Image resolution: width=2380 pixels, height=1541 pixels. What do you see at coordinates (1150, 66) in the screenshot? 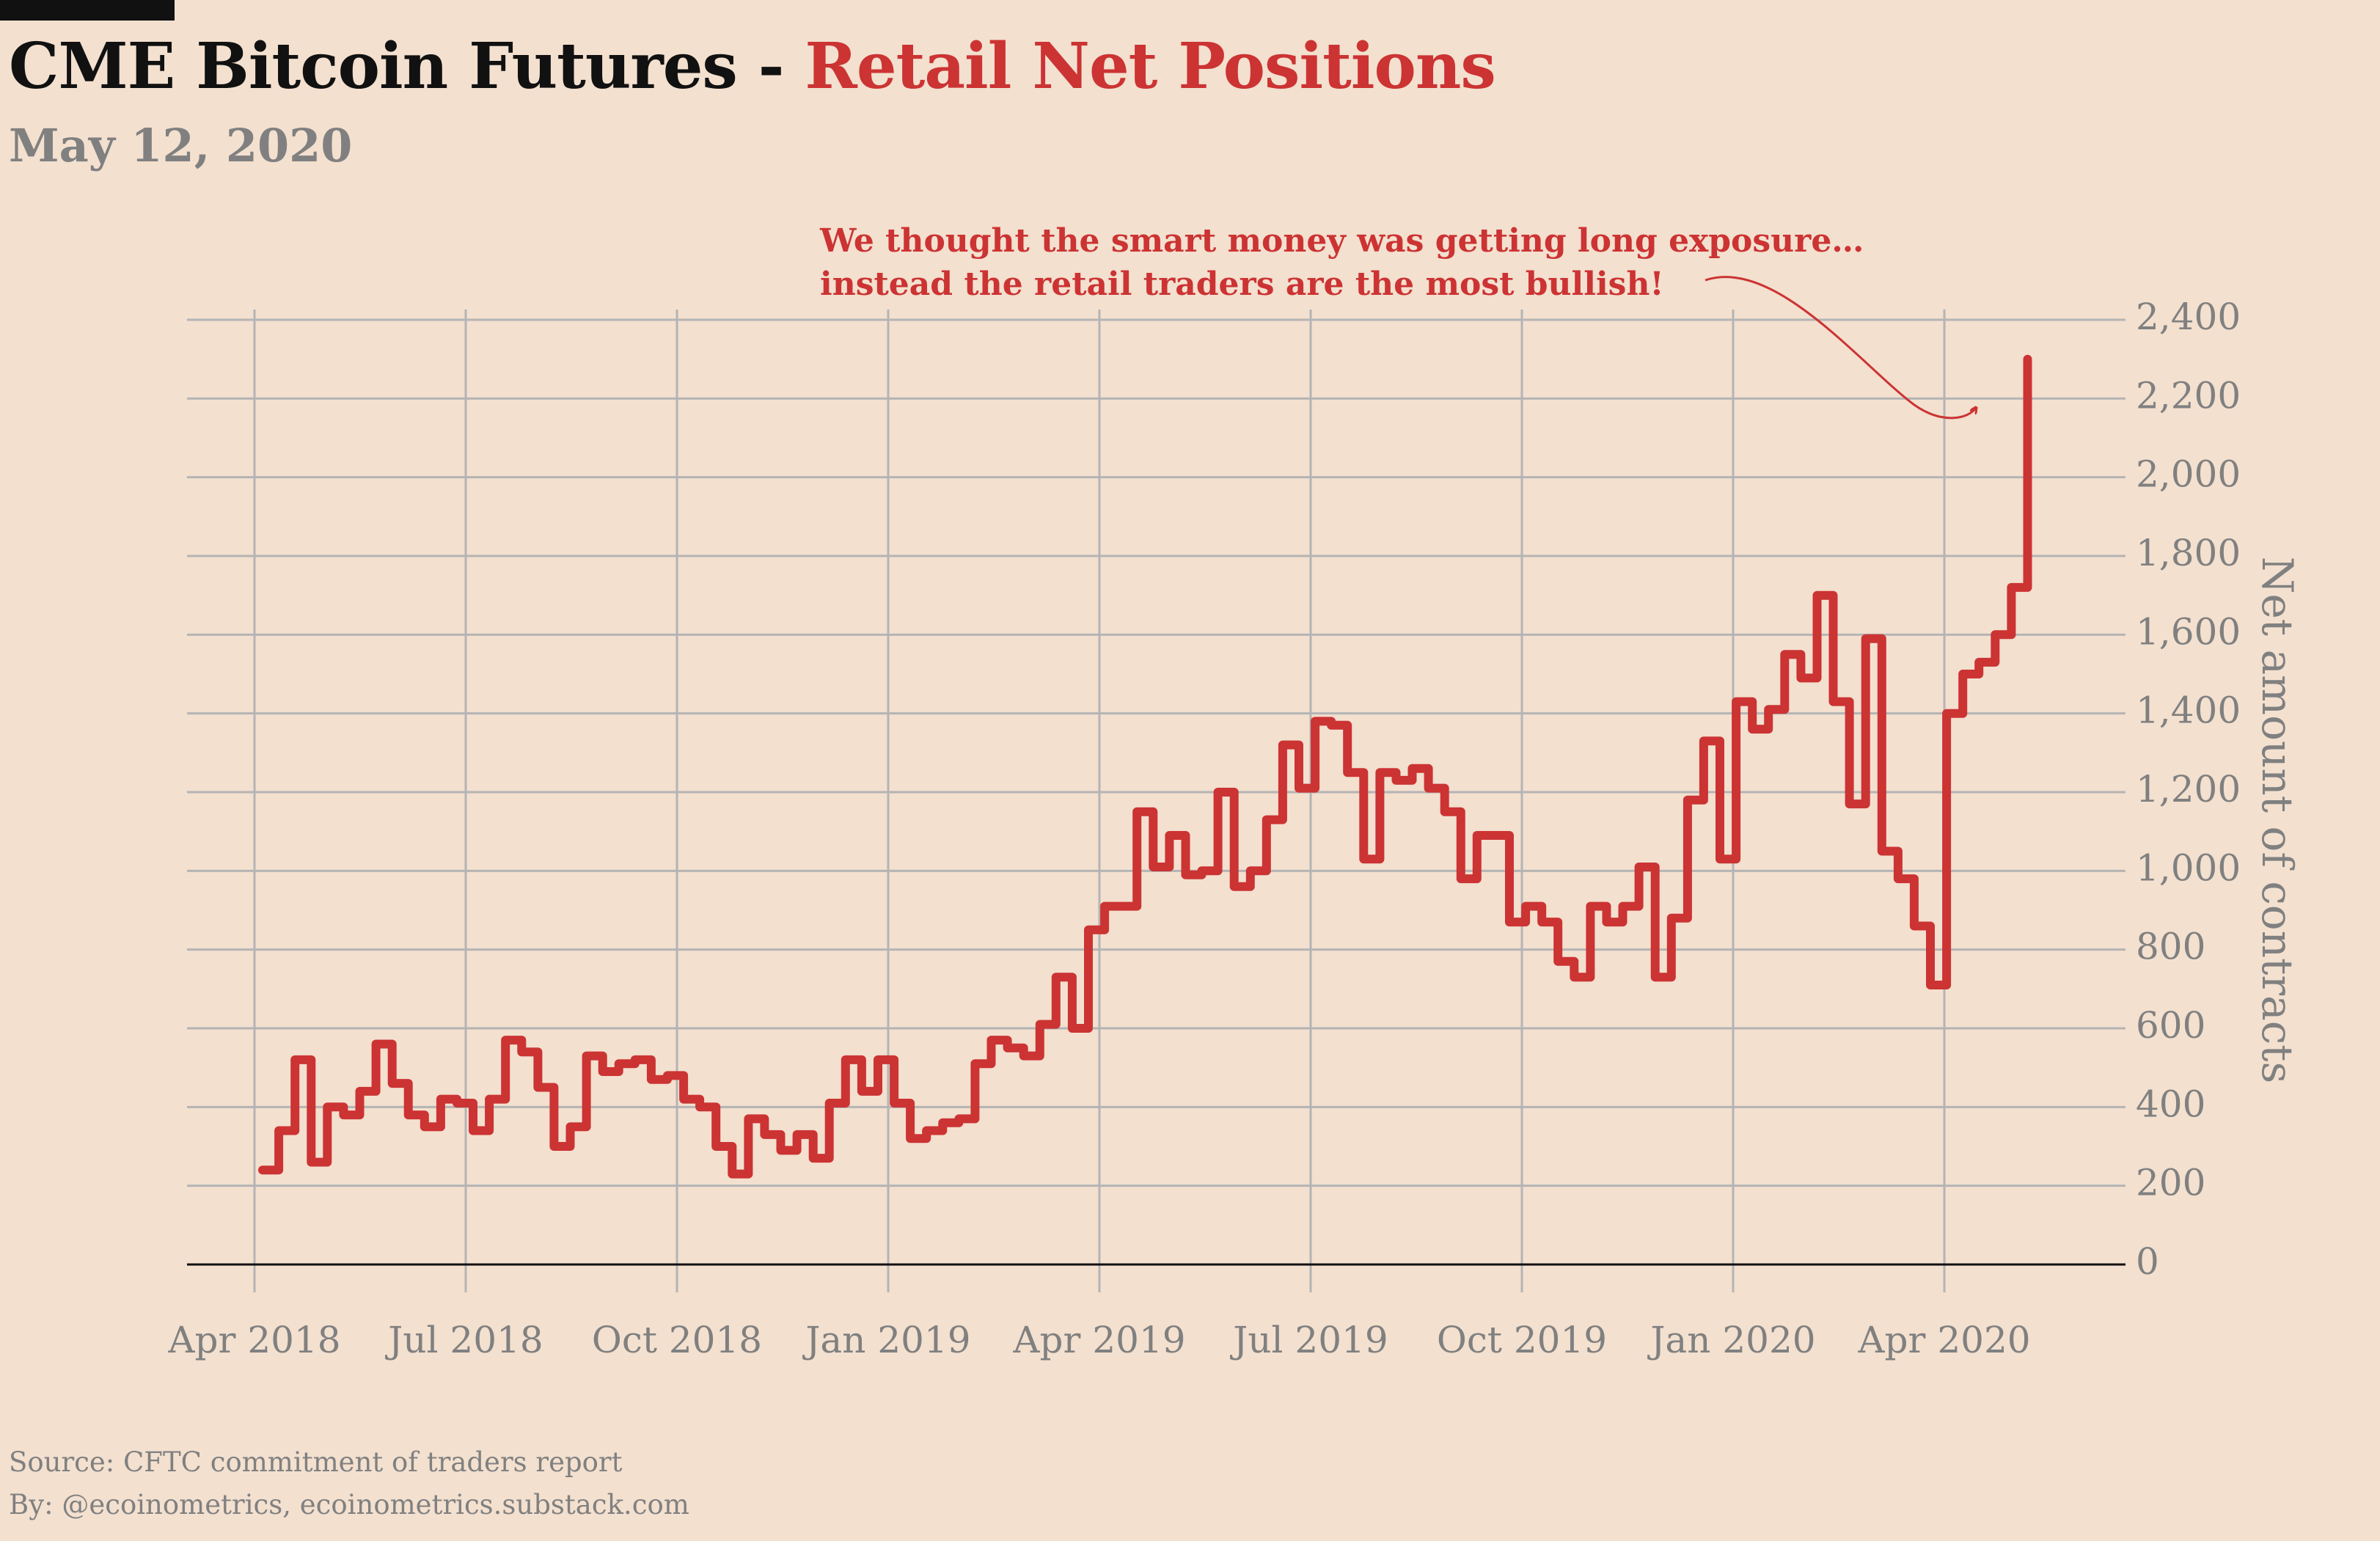
I see `title-accent: Retail Net Positions` at bounding box center [1150, 66].